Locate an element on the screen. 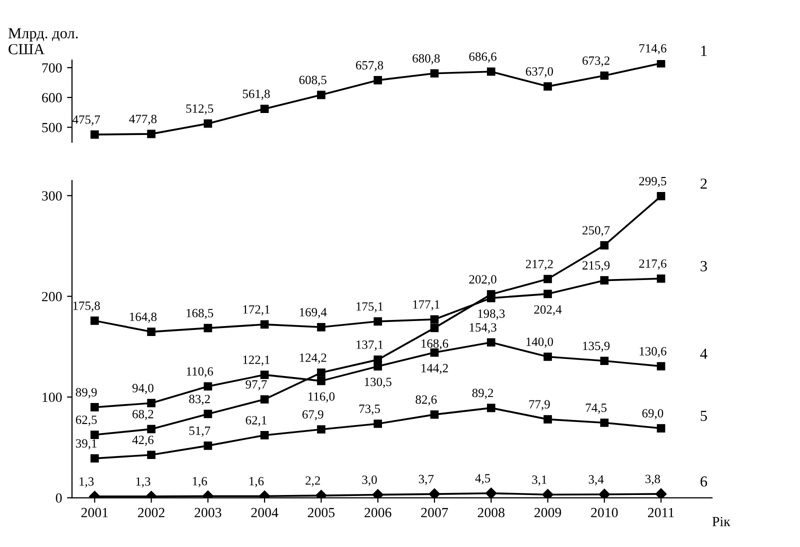  data-label: 215,9 is located at coordinates (596, 266).